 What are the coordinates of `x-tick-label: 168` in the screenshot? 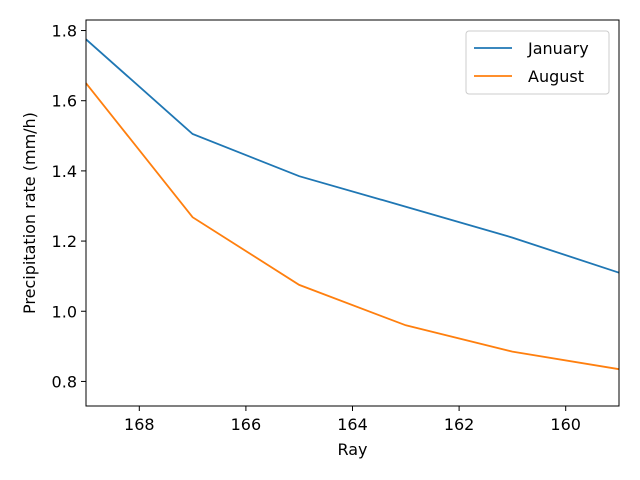 It's located at (139, 424).